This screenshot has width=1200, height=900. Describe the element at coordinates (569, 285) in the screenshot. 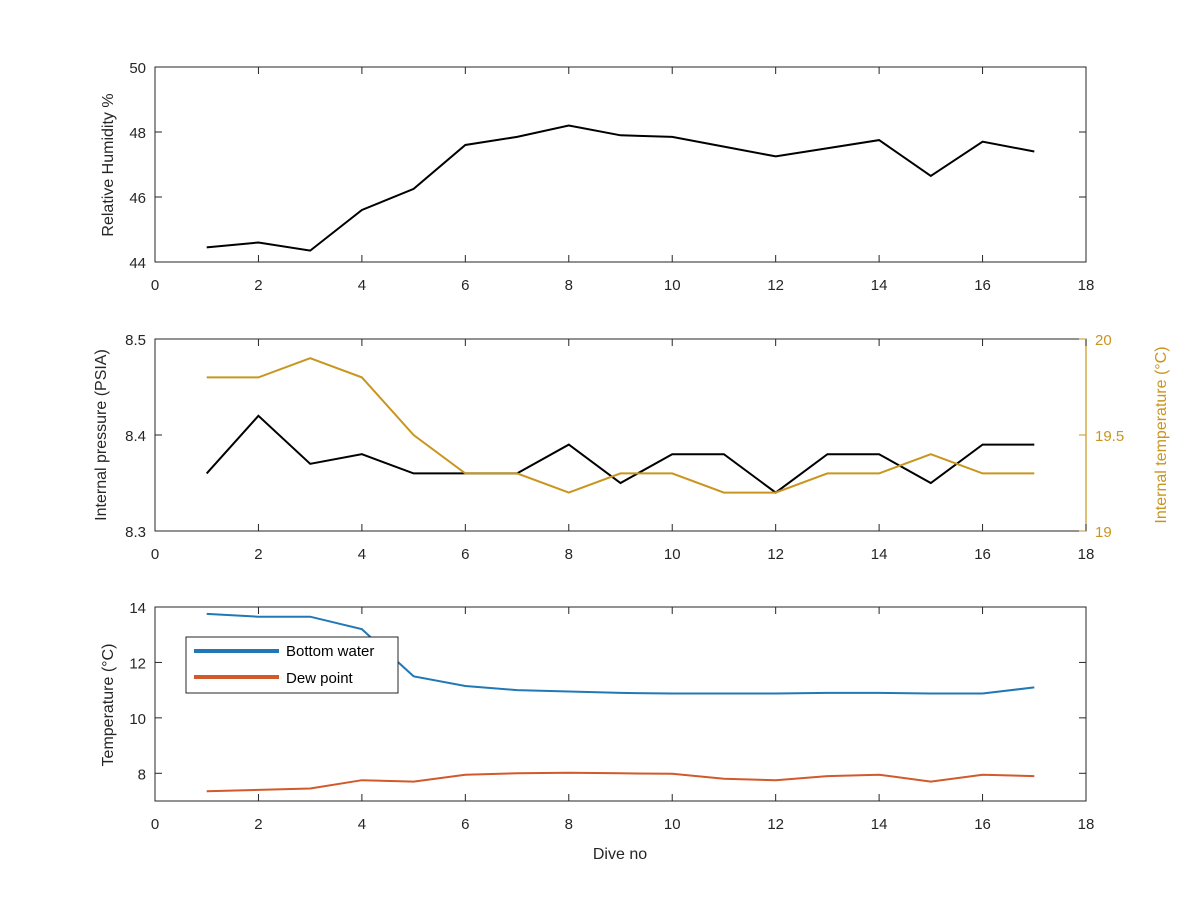

I see `humidity-x-tick-label: 8` at that location.